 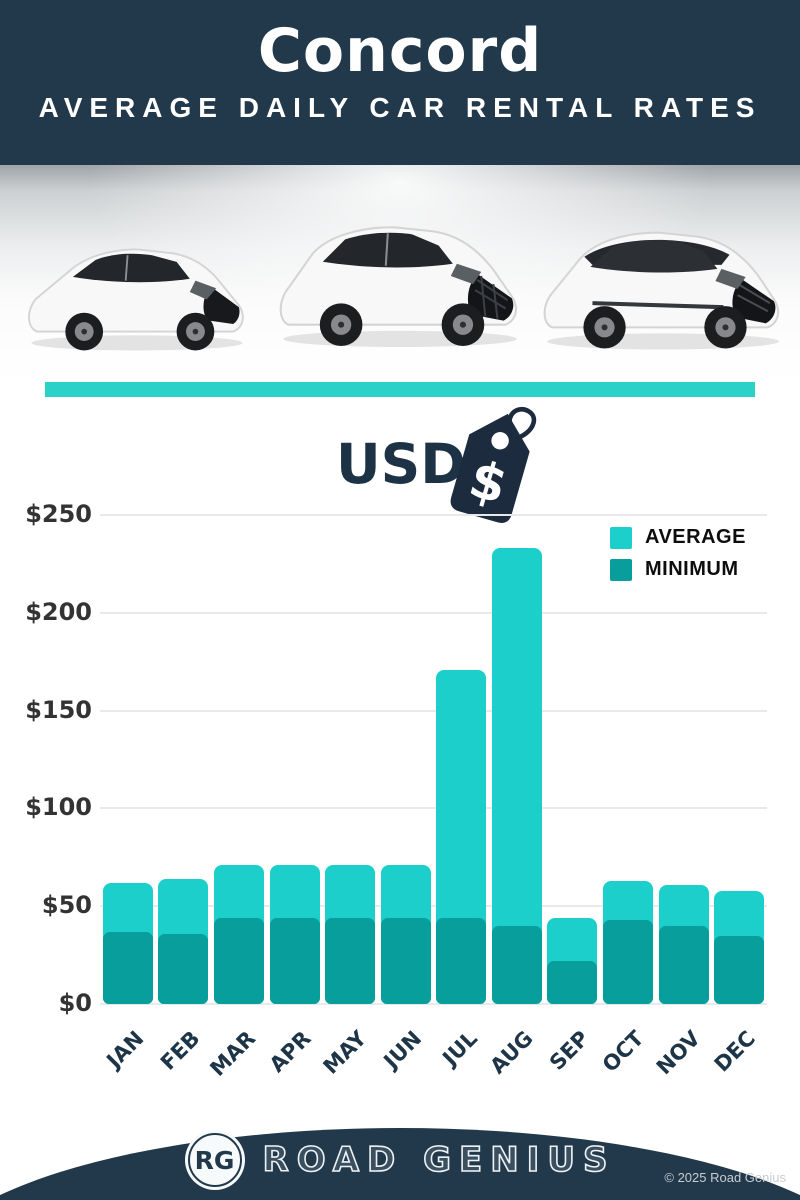 I want to click on bar-minimum-jun, so click(x=405, y=960).